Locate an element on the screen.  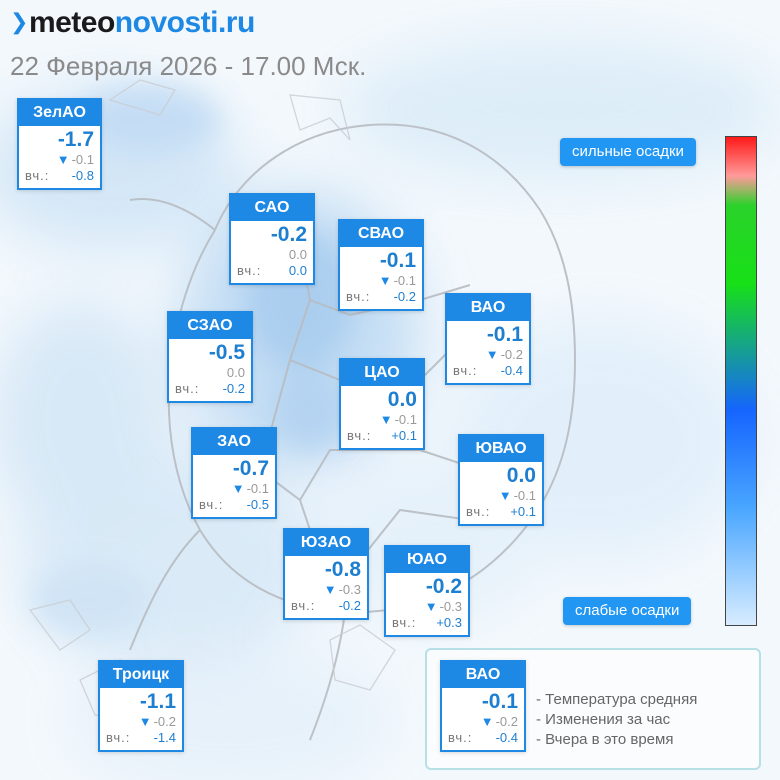
district-name: ЮЗАО is located at coordinates (326, 543).